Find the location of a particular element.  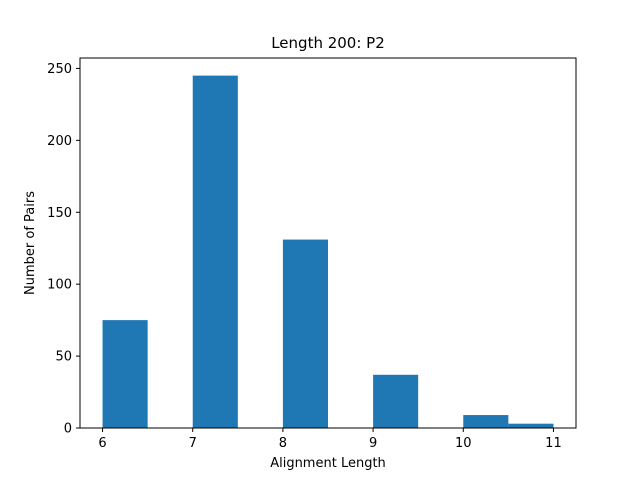

y-tick-label: 150 is located at coordinates (59, 213).